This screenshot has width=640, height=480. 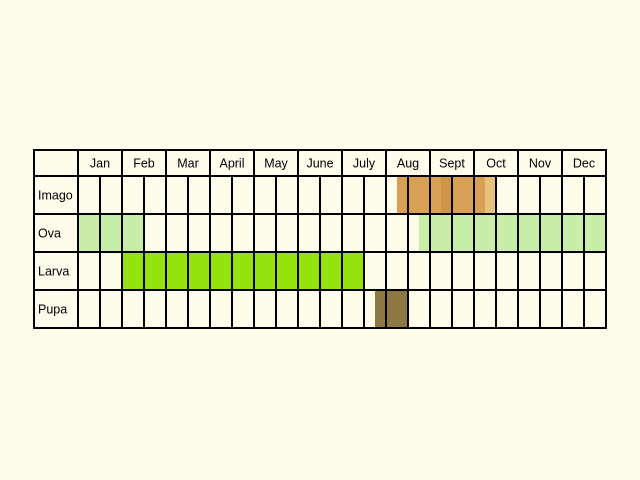 What do you see at coordinates (55, 196) in the screenshot?
I see `stage-label-imago: Imago` at bounding box center [55, 196].